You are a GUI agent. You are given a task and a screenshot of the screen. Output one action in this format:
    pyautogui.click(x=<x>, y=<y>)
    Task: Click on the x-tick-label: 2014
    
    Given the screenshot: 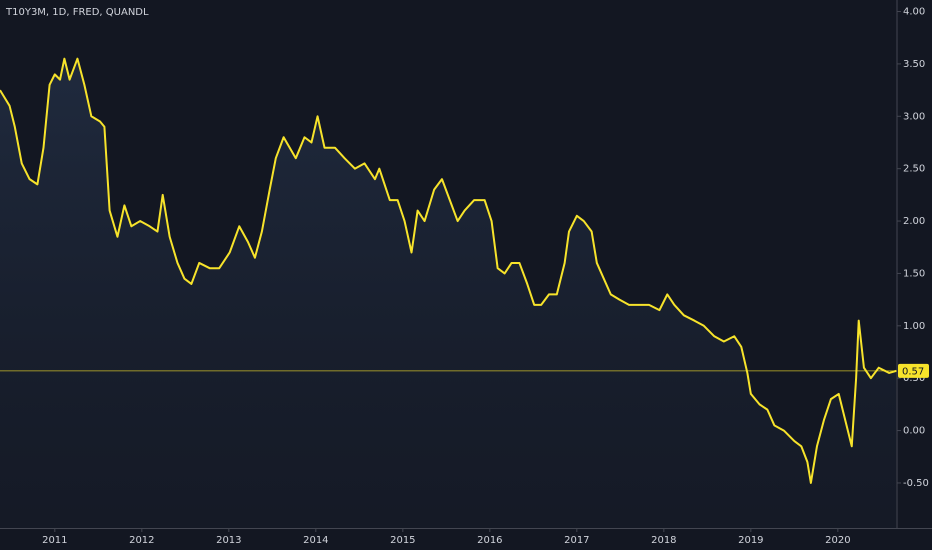 What is the action you would take?
    pyautogui.click(x=315, y=540)
    